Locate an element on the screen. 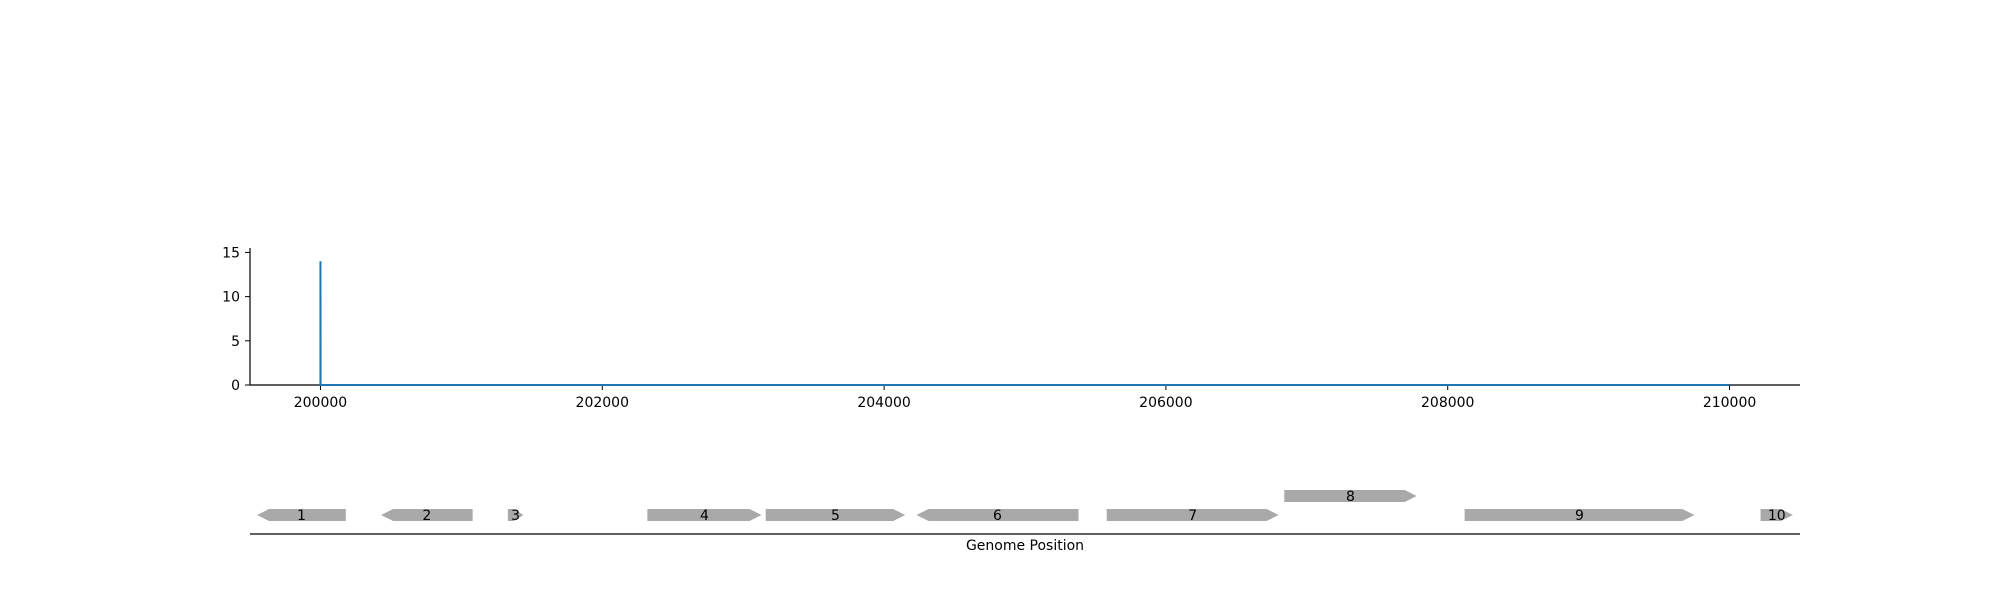 The width and height of the screenshot is (2000, 600). gene-label: 9 is located at coordinates (1579, 516).